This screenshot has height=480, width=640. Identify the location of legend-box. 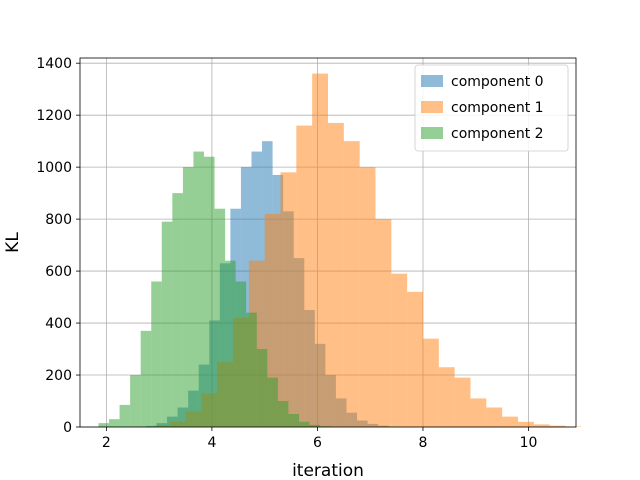
(491, 108).